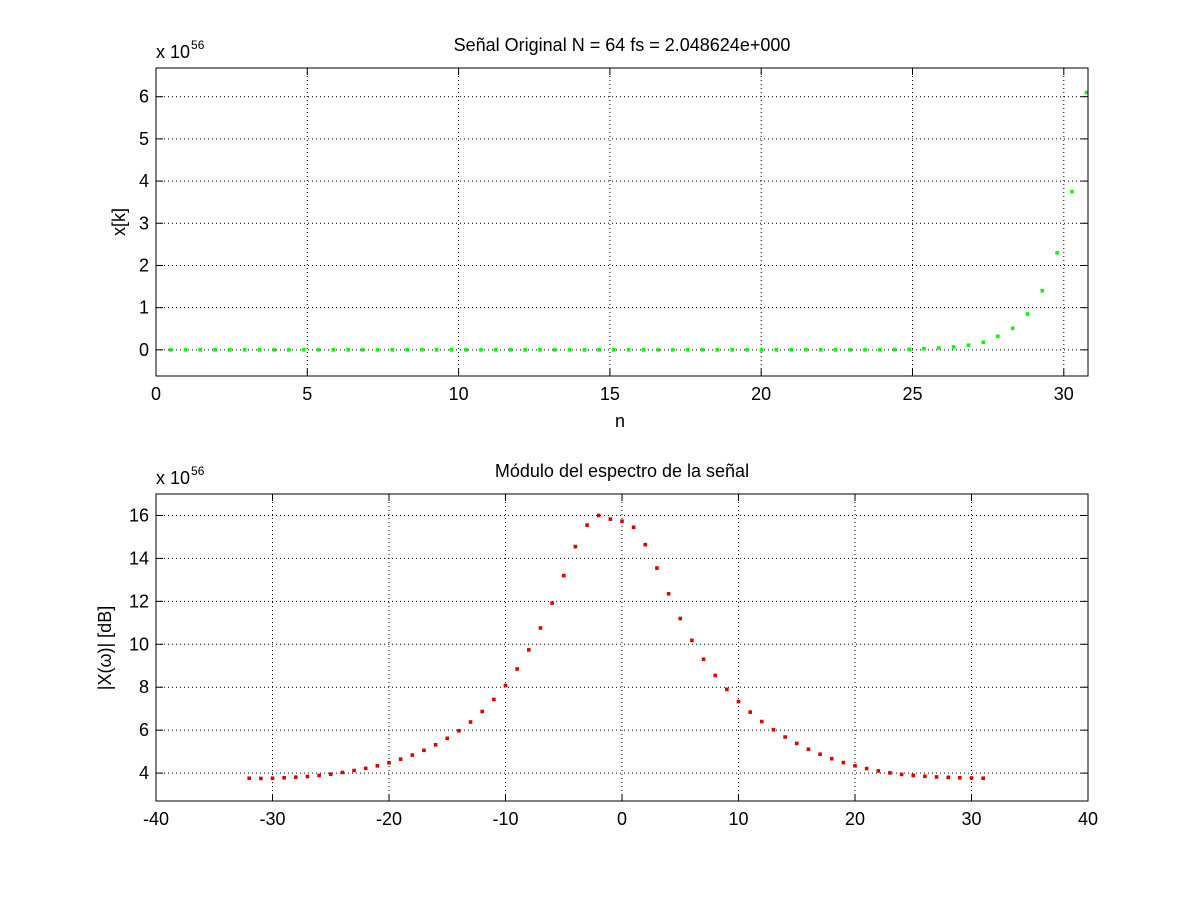 Image resolution: width=1200 pixels, height=900 pixels. What do you see at coordinates (180, 476) in the screenshot?
I see `plot-spectrum-multiplier: x 1056` at bounding box center [180, 476].